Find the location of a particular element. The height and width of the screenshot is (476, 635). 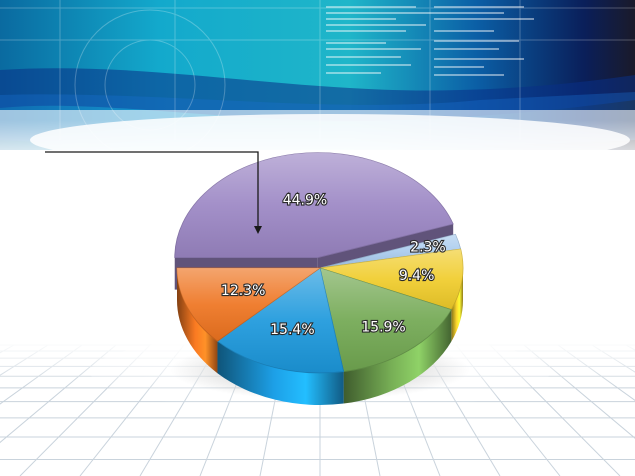

pie-data-label-3: 15.9% is located at coordinates (383, 328).